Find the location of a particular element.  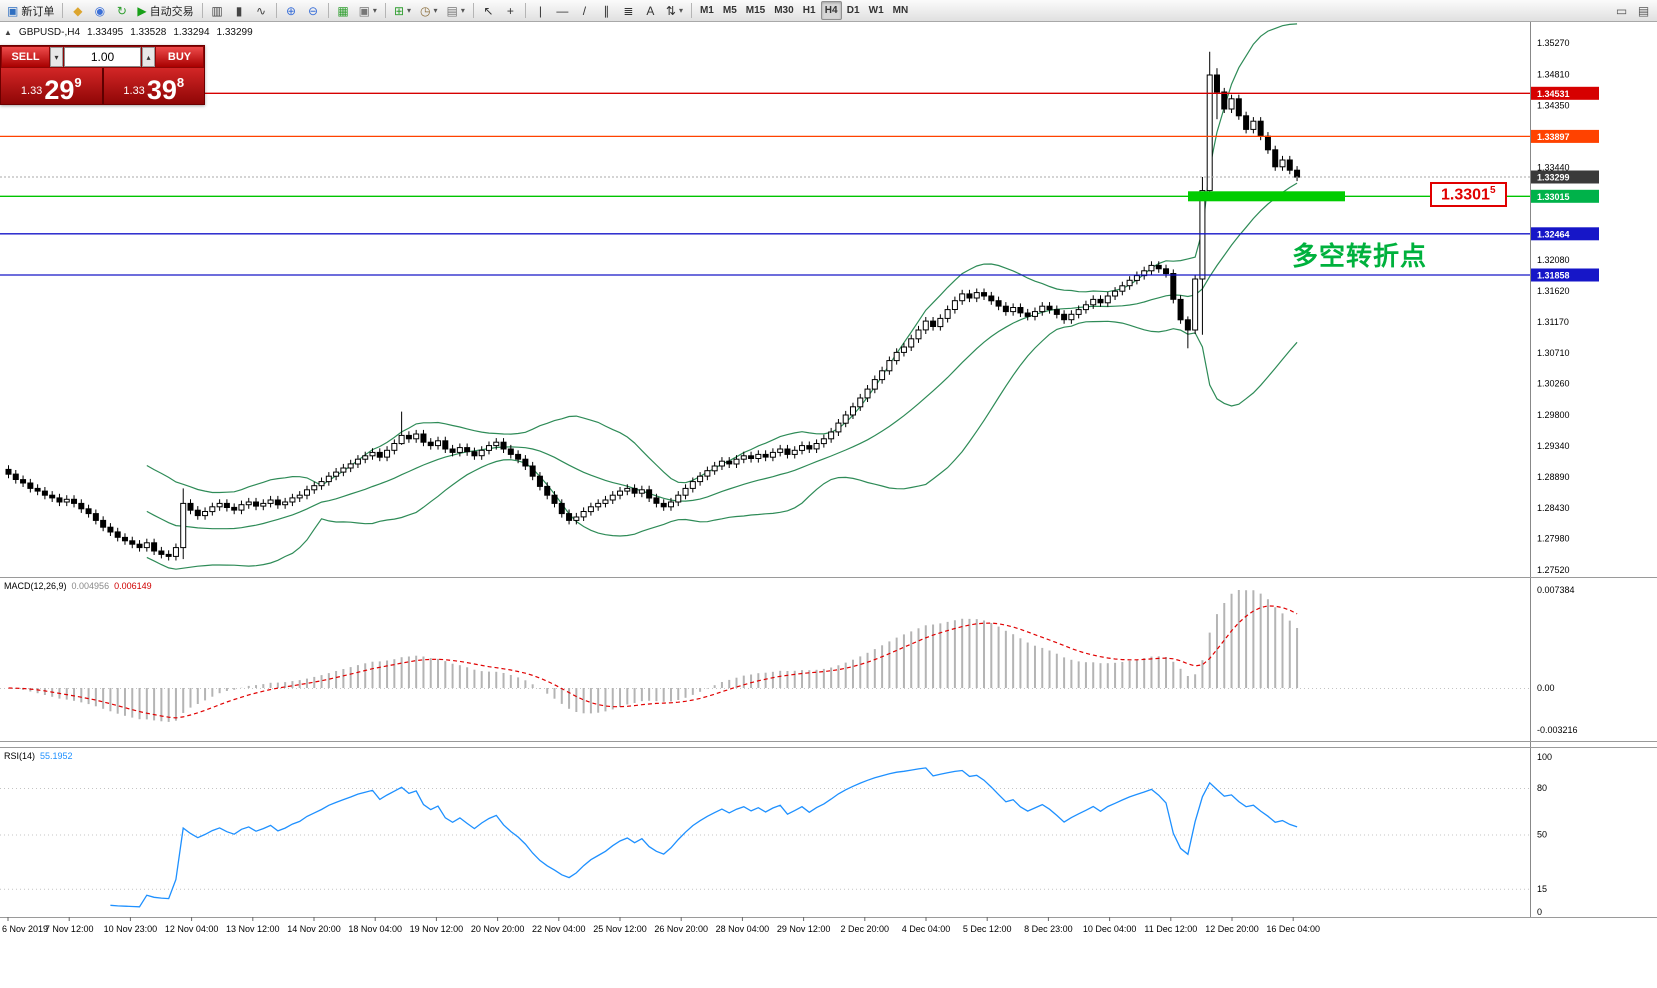

timeframe-m30-button-label: M30 is located at coordinates (784, 10).